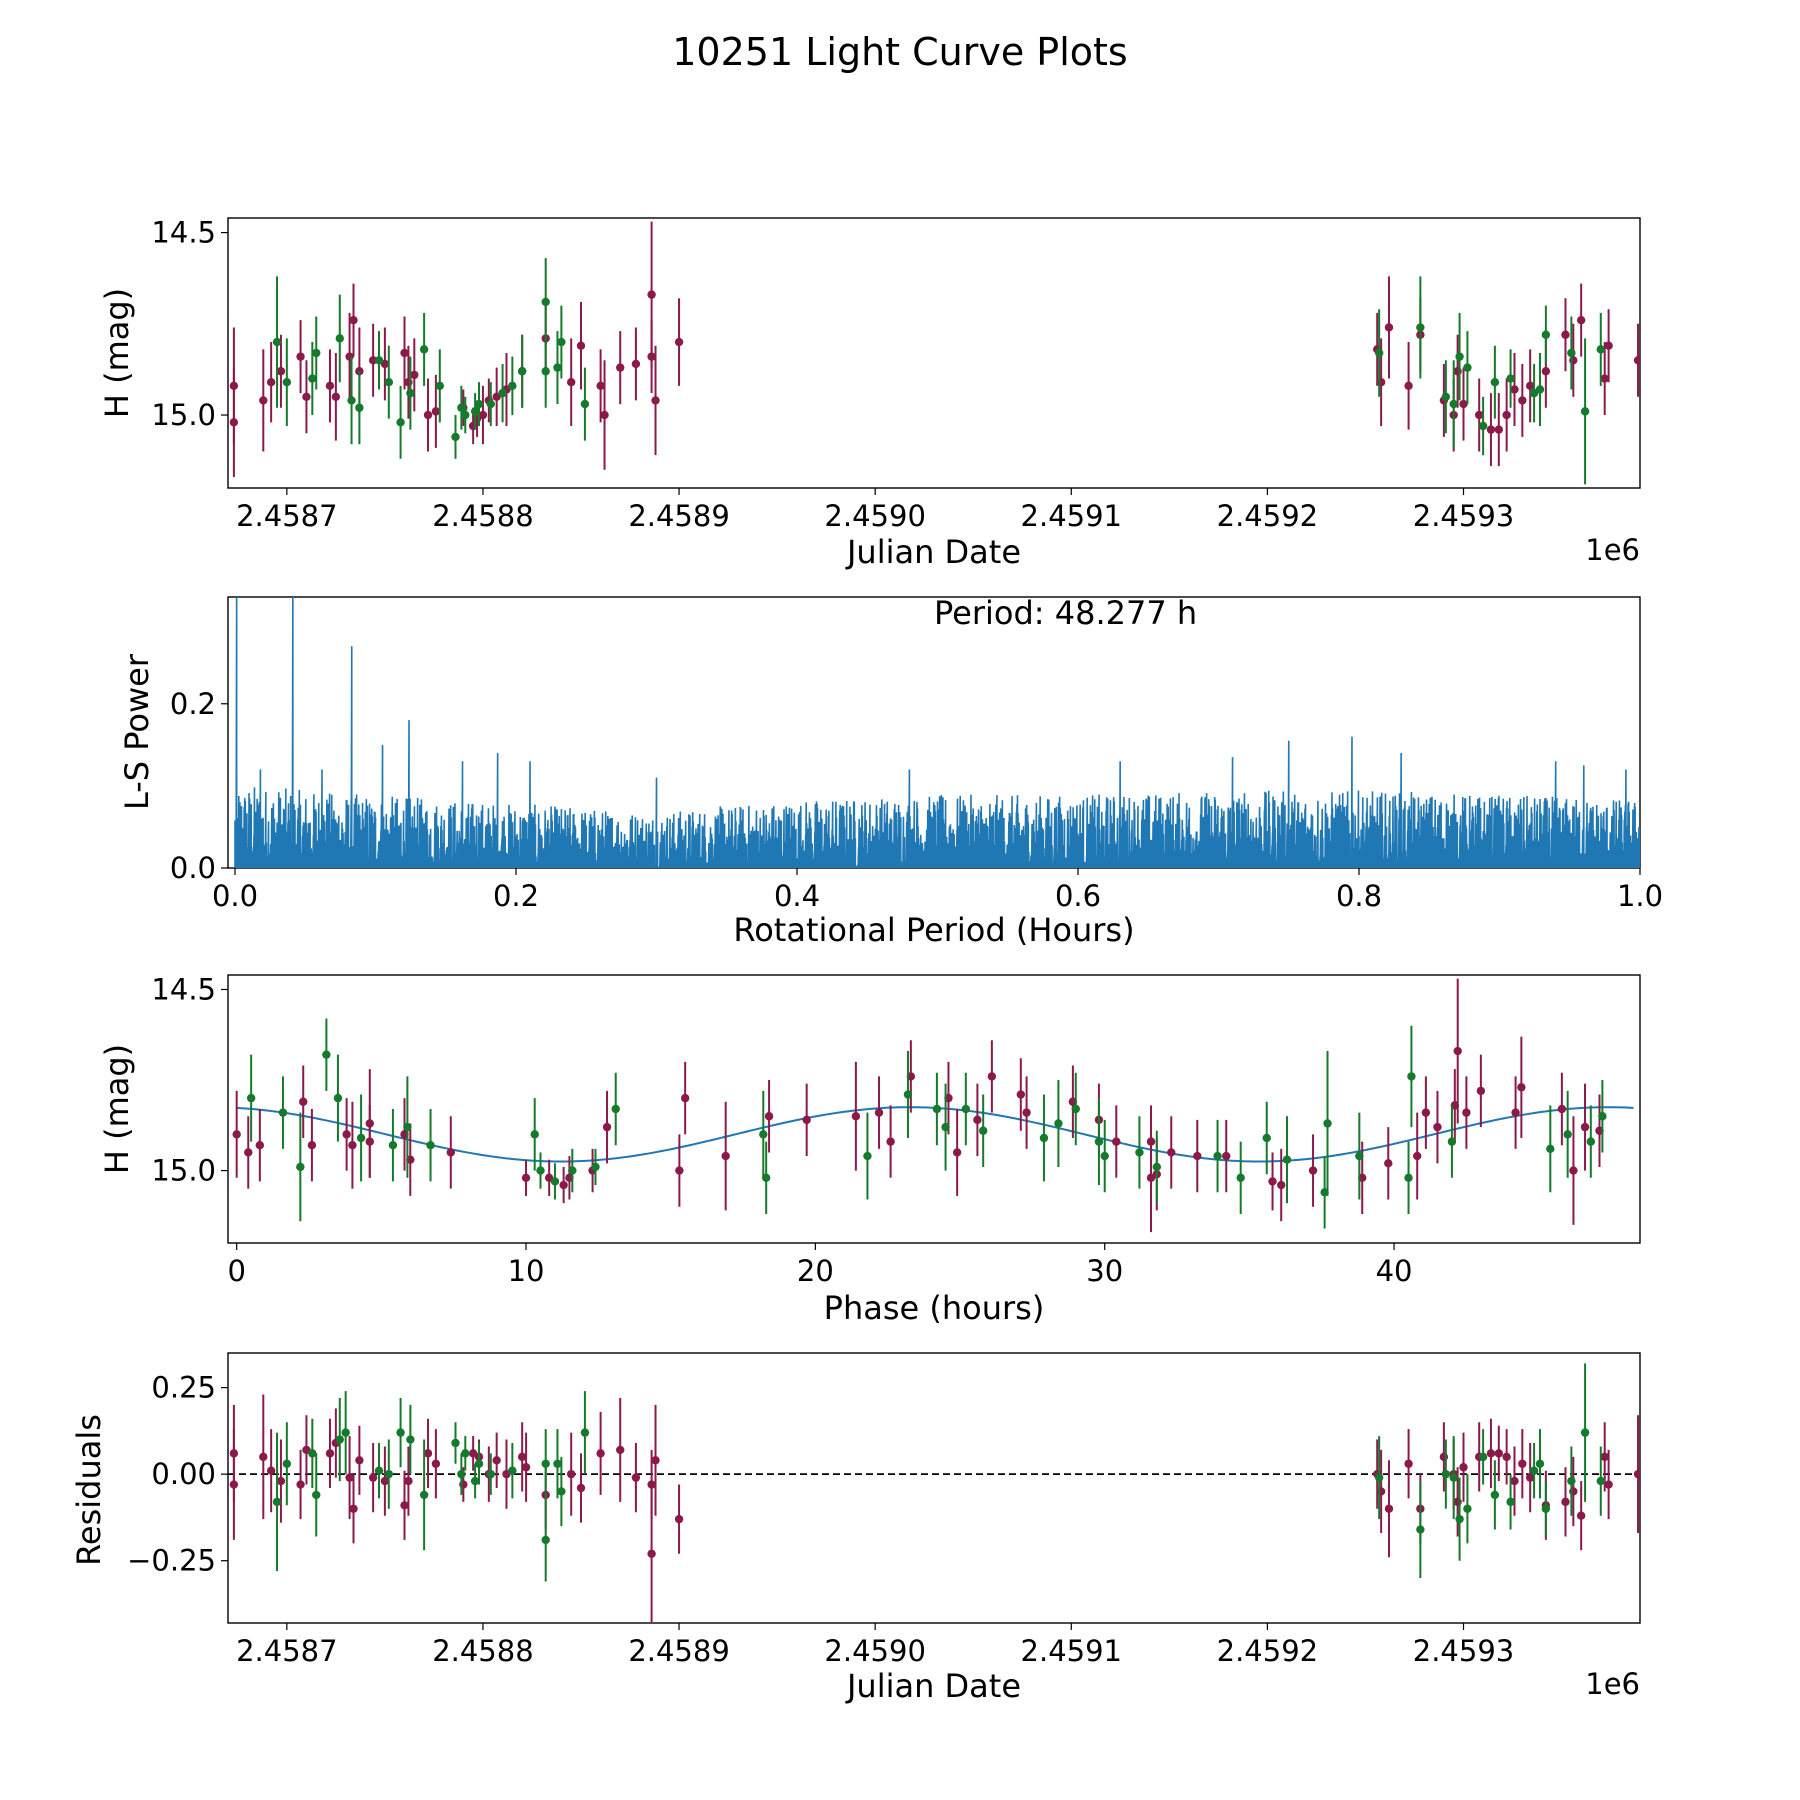 This screenshot has width=1800, height=1800. What do you see at coordinates (1394, 1271) in the screenshot?
I see `x-tick-label: 40` at bounding box center [1394, 1271].